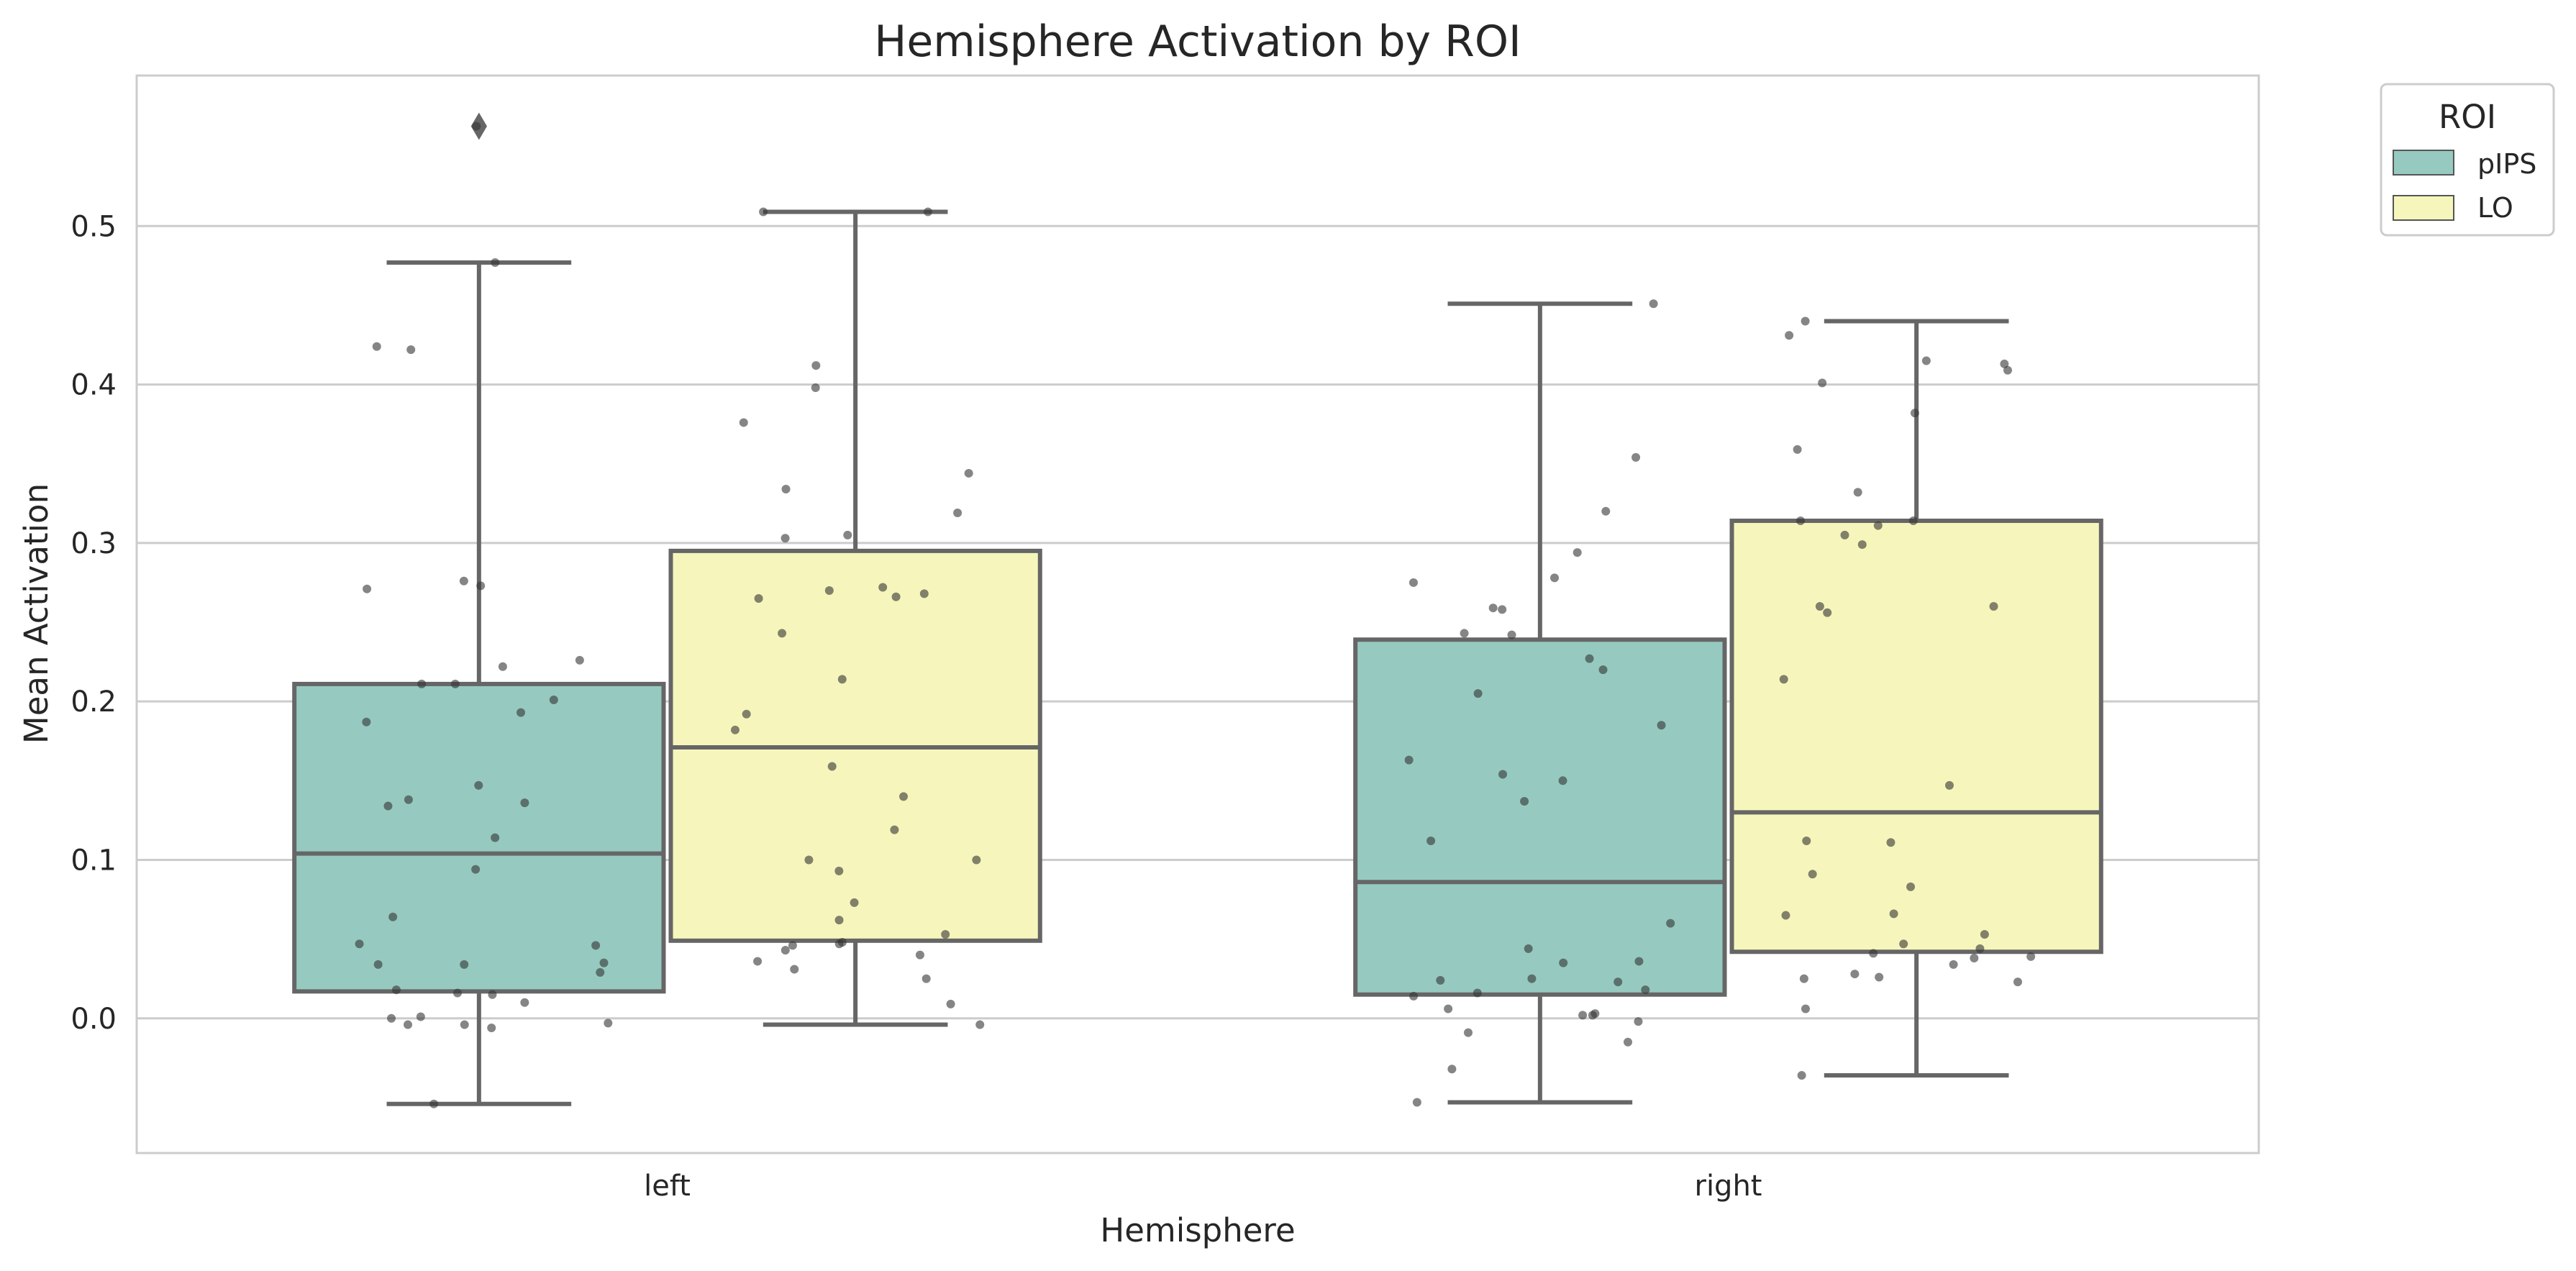 This screenshot has width=2576, height=1271. Describe the element at coordinates (2495, 208) in the screenshot. I see `legend-label-lo: LO` at that location.